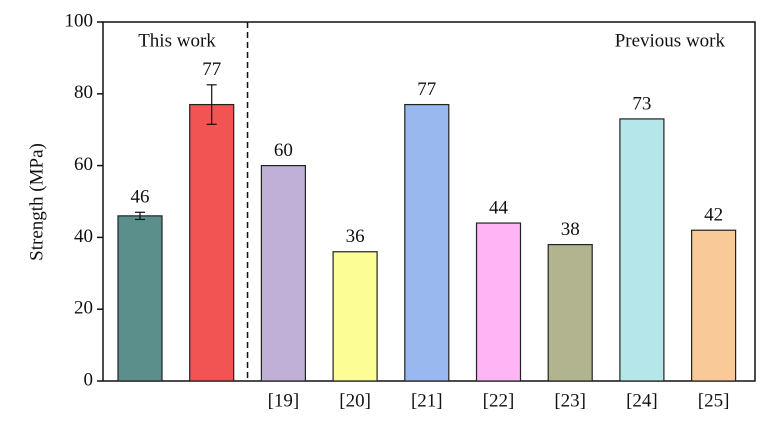 This screenshot has height=422, width=770. Describe the element at coordinates (83, 164) in the screenshot. I see `y-tick-label: 60` at that location.